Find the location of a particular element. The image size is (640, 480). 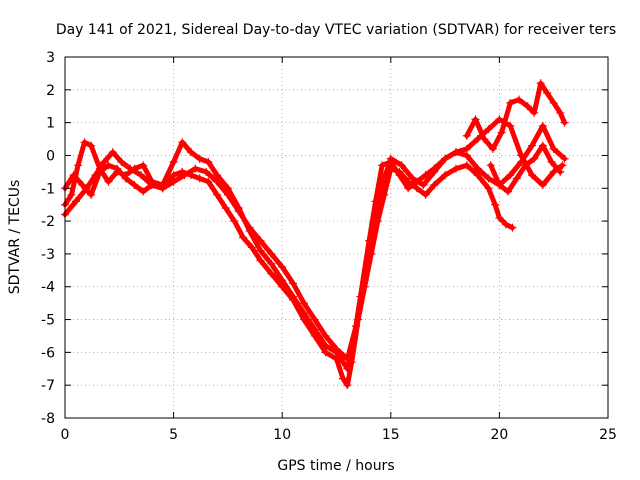

x-tick-label: 0 is located at coordinates (65, 435).